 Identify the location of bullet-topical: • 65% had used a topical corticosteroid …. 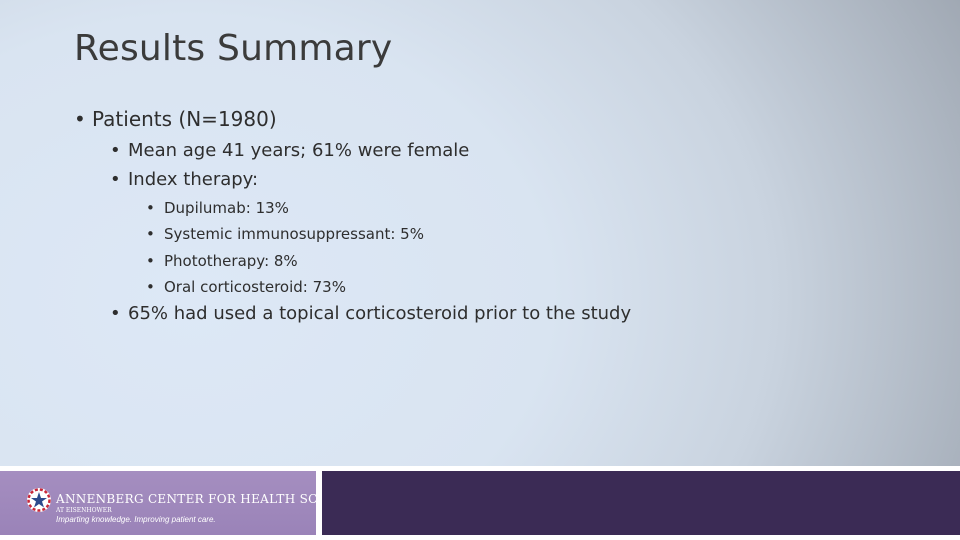
(370, 313).